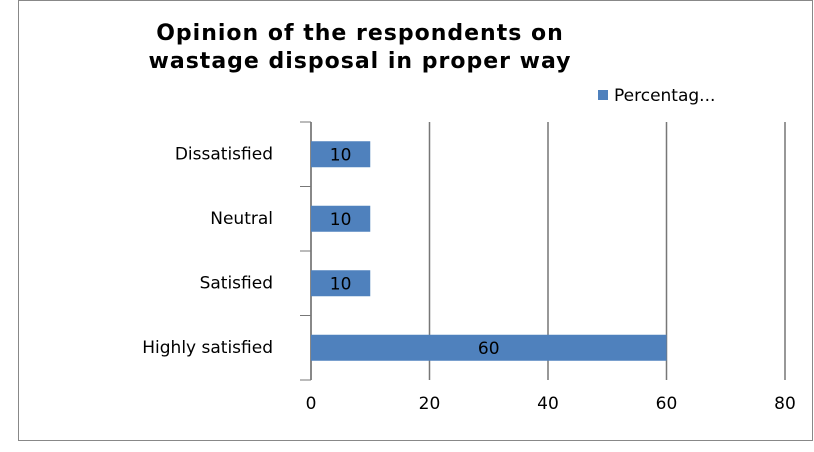 This screenshot has height=452, width=814. Describe the element at coordinates (430, 404) in the screenshot. I see `x-tick-label: 20` at that location.